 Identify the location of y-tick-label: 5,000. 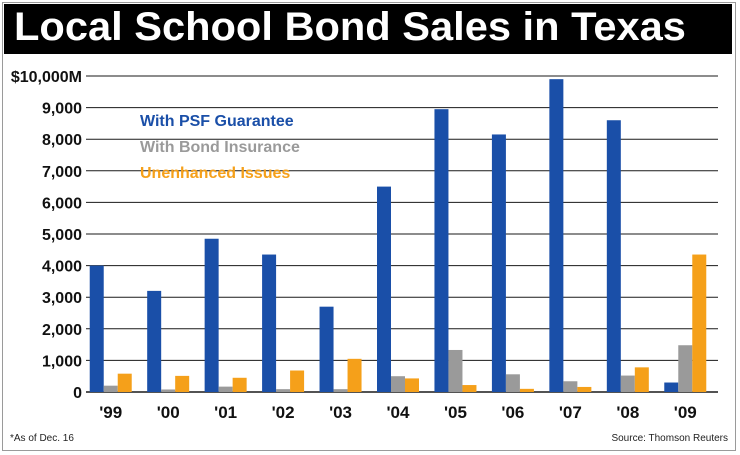
(62, 235).